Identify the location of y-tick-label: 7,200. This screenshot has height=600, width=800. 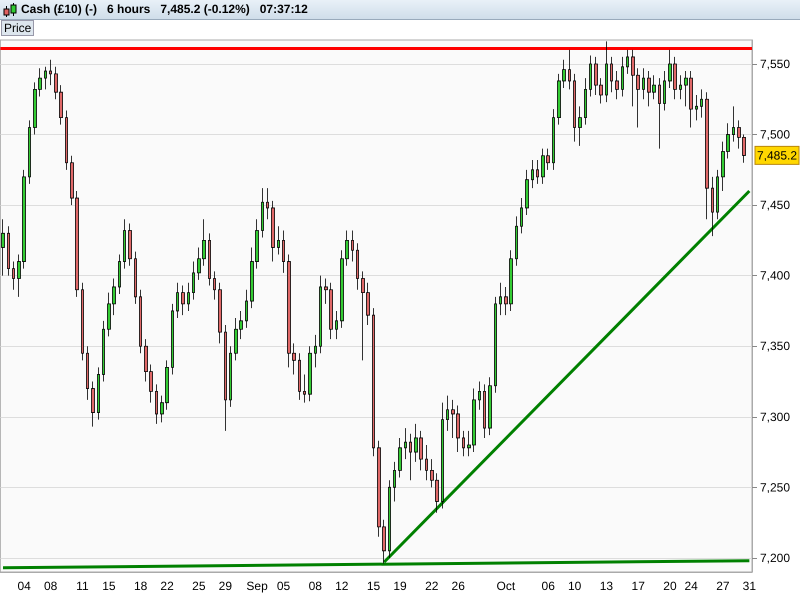
(775, 557).